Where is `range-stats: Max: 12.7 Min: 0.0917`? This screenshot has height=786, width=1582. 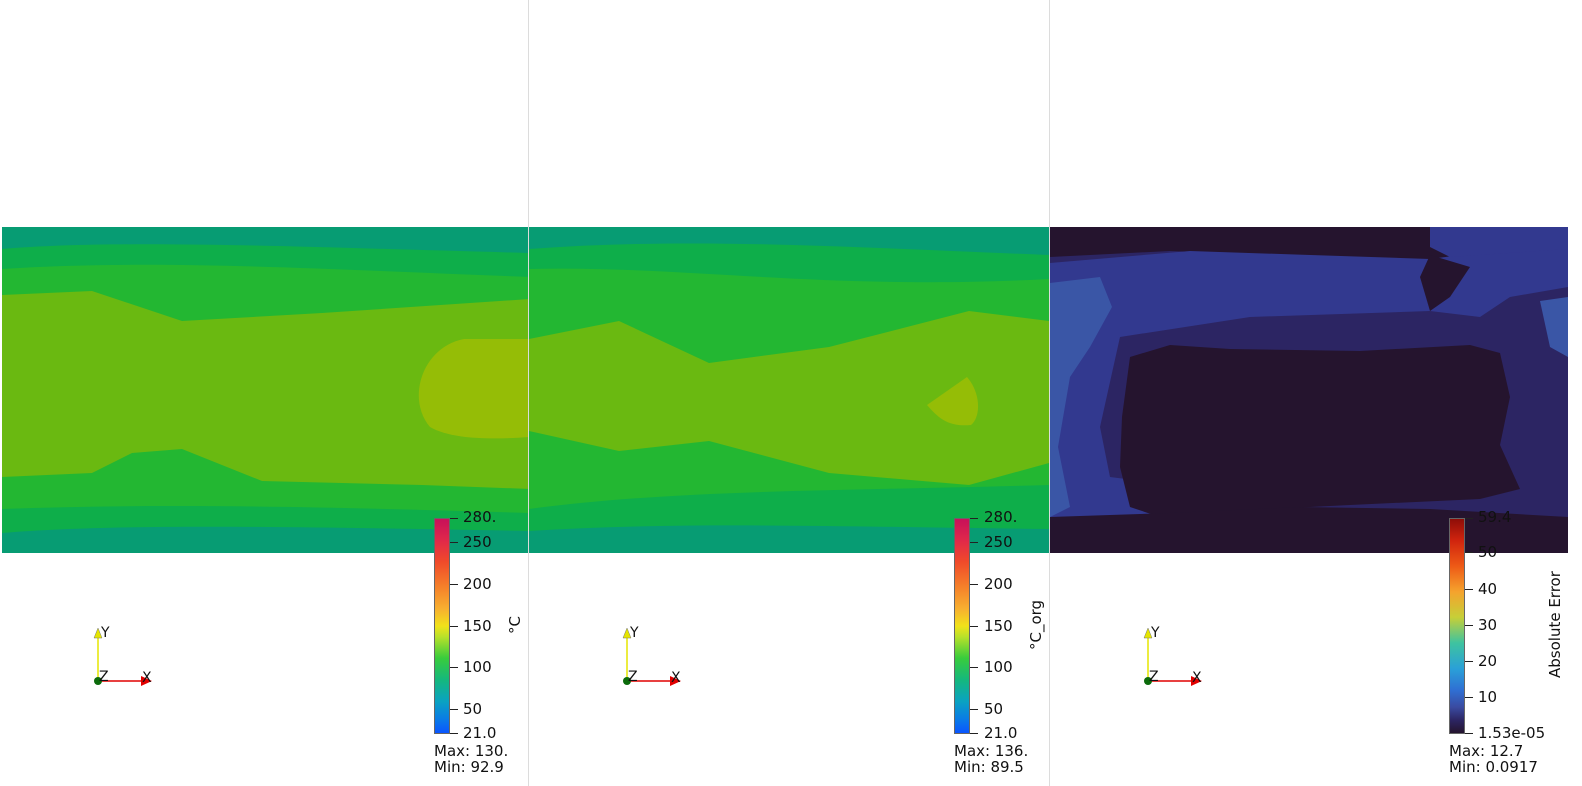
range-stats: Max: 12.7 Min: 0.0917 is located at coordinates (1493, 759).